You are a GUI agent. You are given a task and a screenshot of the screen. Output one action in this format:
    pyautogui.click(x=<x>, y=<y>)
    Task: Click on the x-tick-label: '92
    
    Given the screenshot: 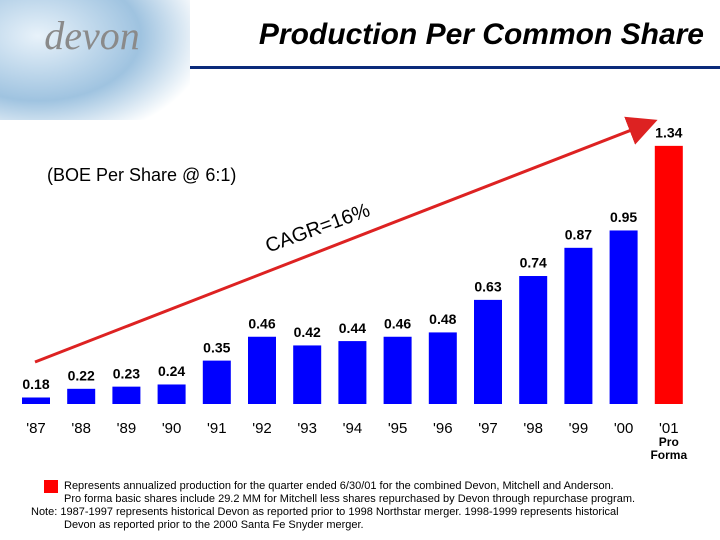 What is the action you would take?
    pyautogui.click(x=262, y=428)
    